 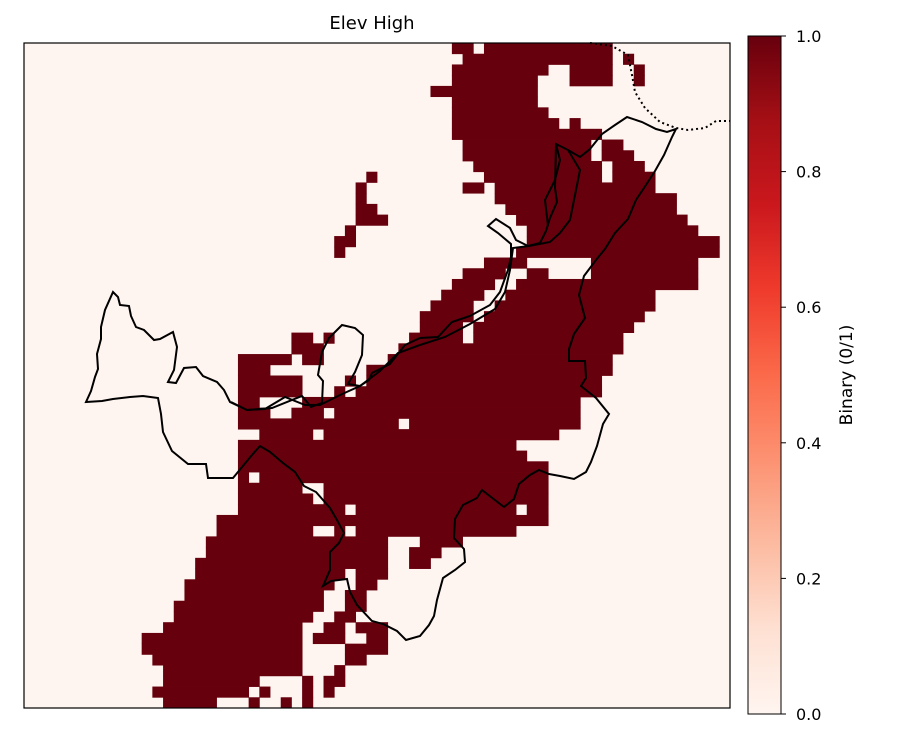 What do you see at coordinates (371, 23) in the screenshot?
I see `chart-title: Elev High` at bounding box center [371, 23].